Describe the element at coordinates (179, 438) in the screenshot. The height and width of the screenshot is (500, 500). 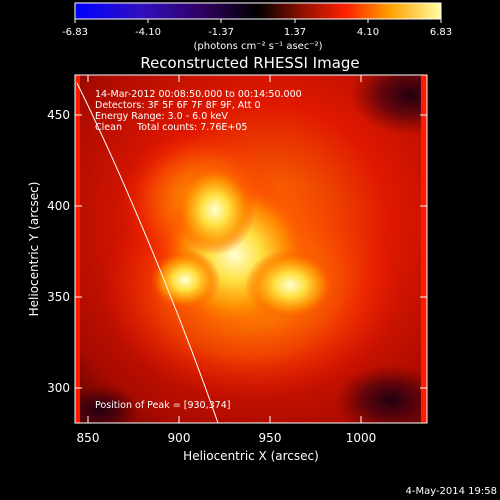
I see `x-tick-label: 900` at that location.